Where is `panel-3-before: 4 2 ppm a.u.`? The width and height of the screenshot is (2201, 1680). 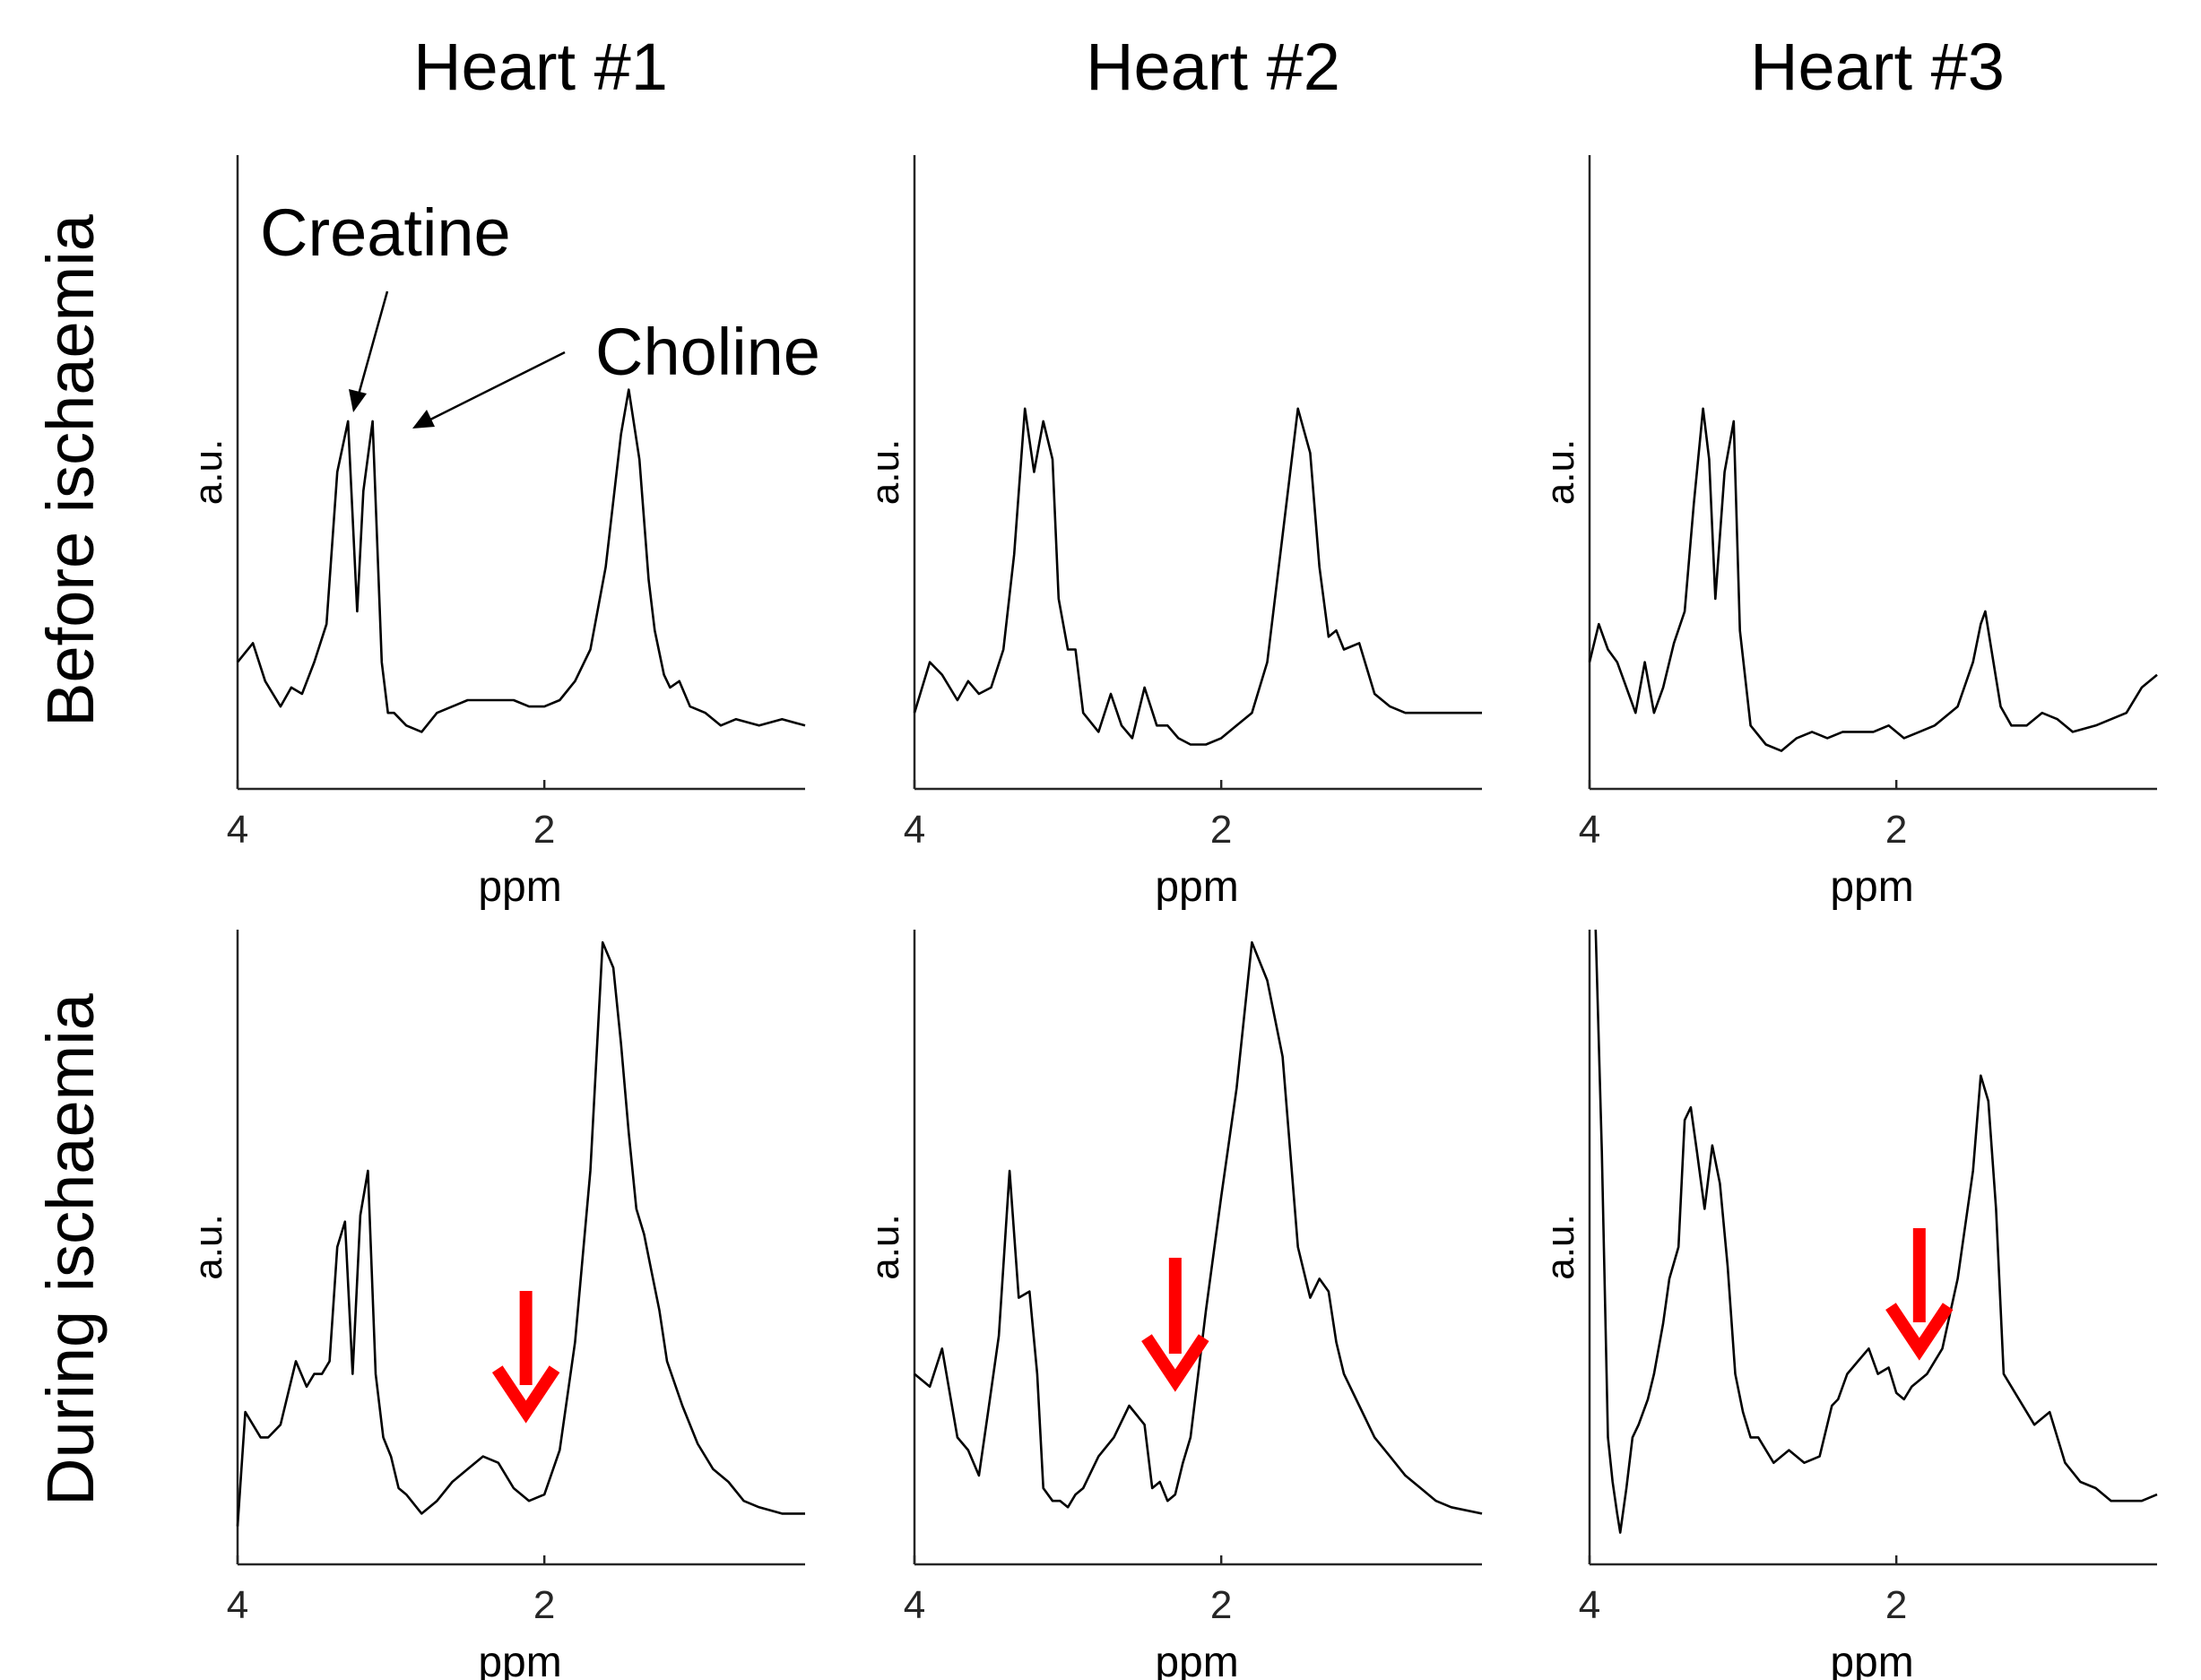 panel-3-before: 4 2 ppm a.u. is located at coordinates (1848, 533).